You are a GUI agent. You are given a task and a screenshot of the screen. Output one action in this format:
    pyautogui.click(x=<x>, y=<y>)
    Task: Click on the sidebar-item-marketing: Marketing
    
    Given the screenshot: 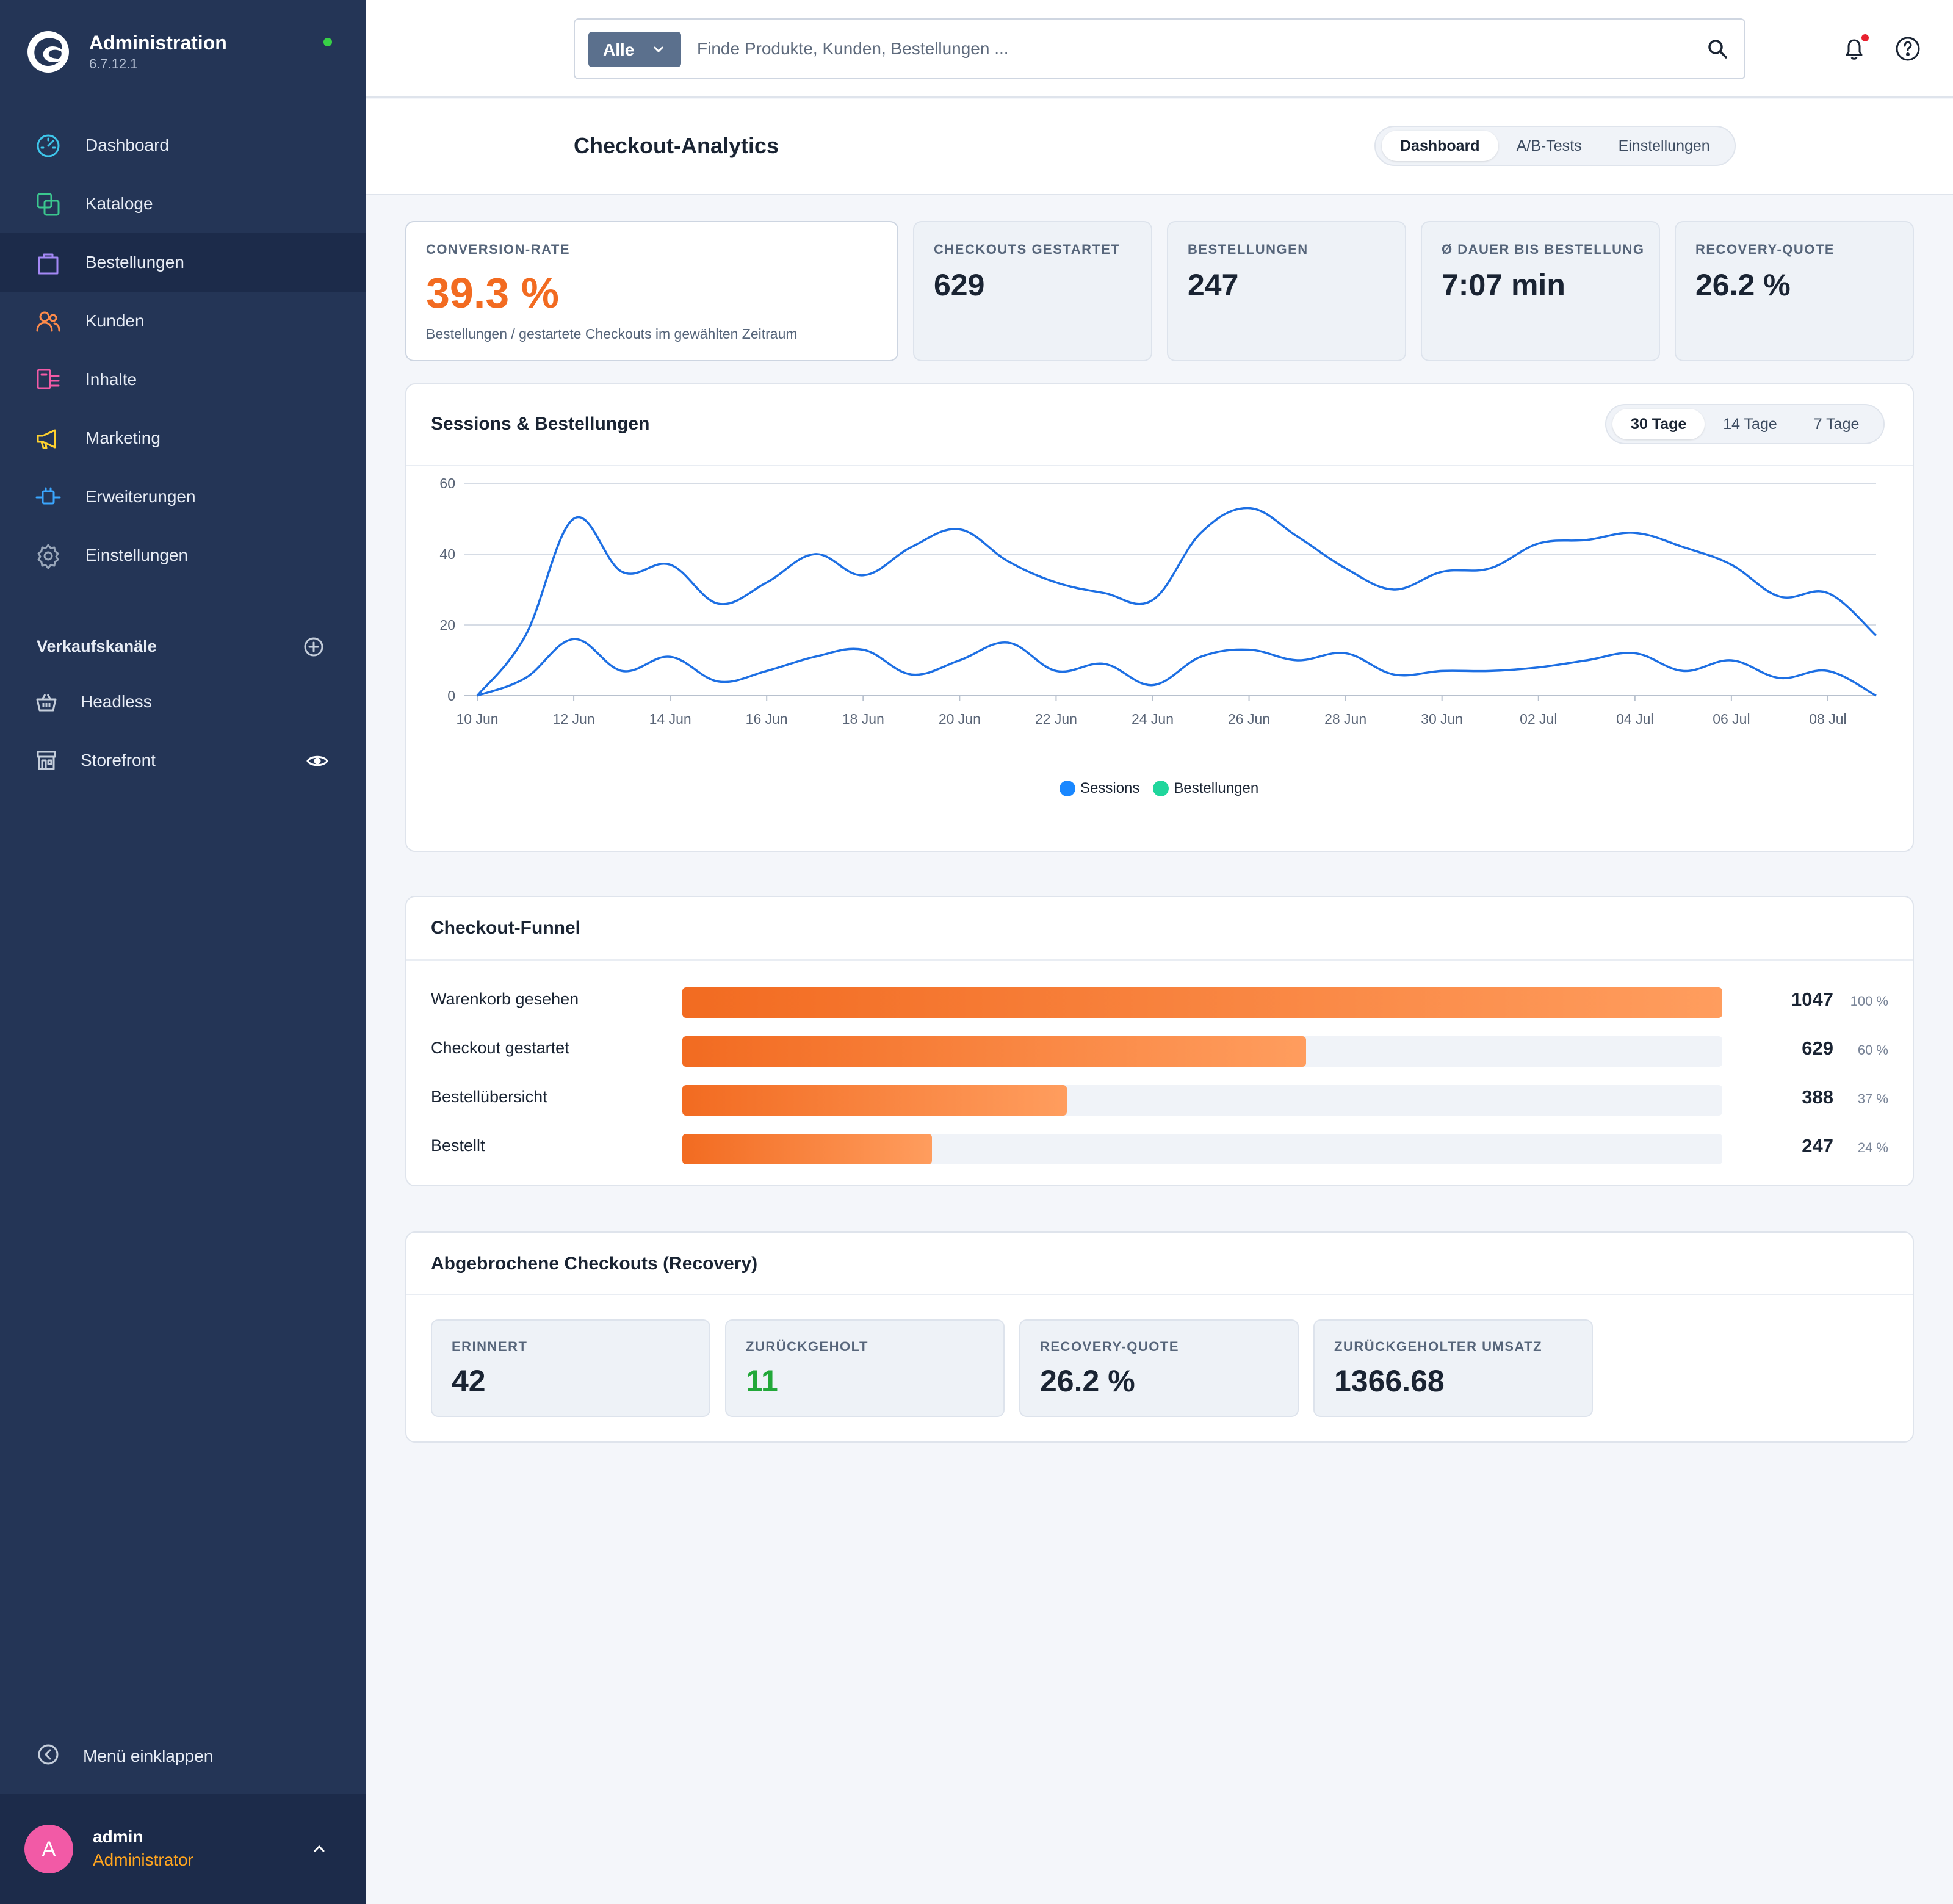 What is the action you would take?
    pyautogui.click(x=183, y=438)
    